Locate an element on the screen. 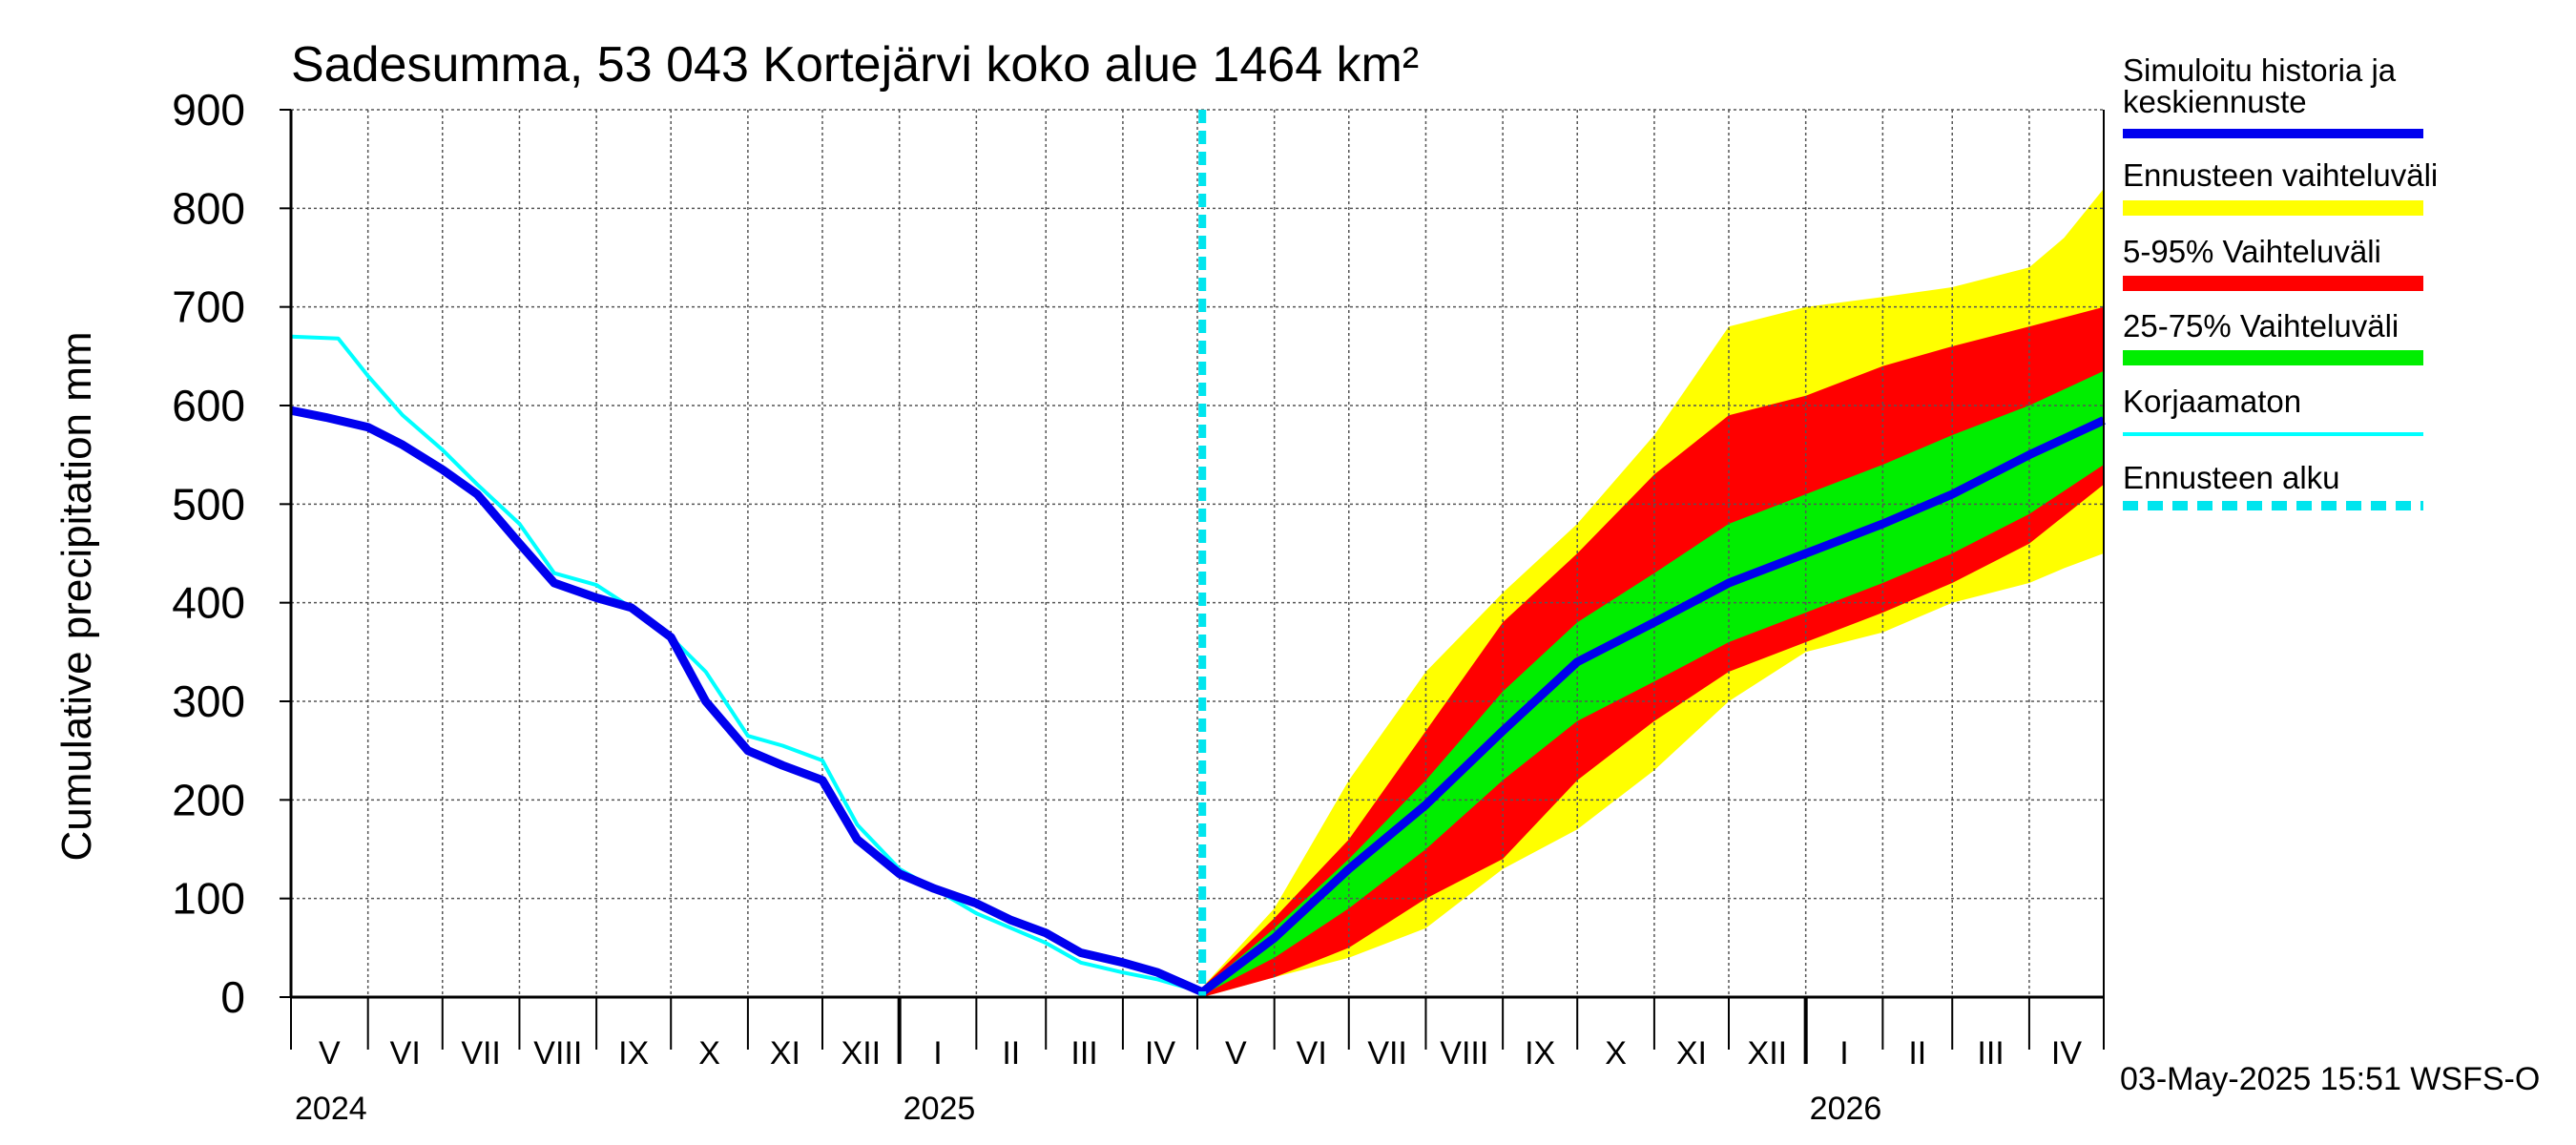 Image resolution: width=2576 pixels, height=1145 pixels. legend-label: 25-75% Vaihteluväli is located at coordinates (2261, 326).